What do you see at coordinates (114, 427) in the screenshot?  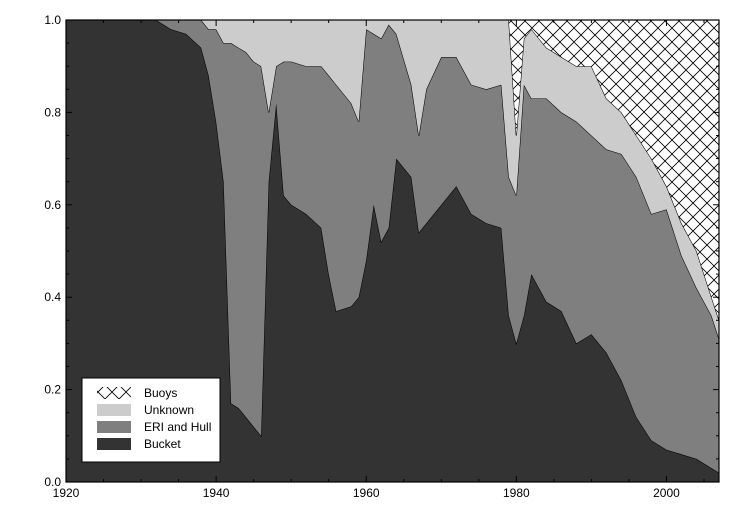 I see `legend-swatch-eri-hull` at bounding box center [114, 427].